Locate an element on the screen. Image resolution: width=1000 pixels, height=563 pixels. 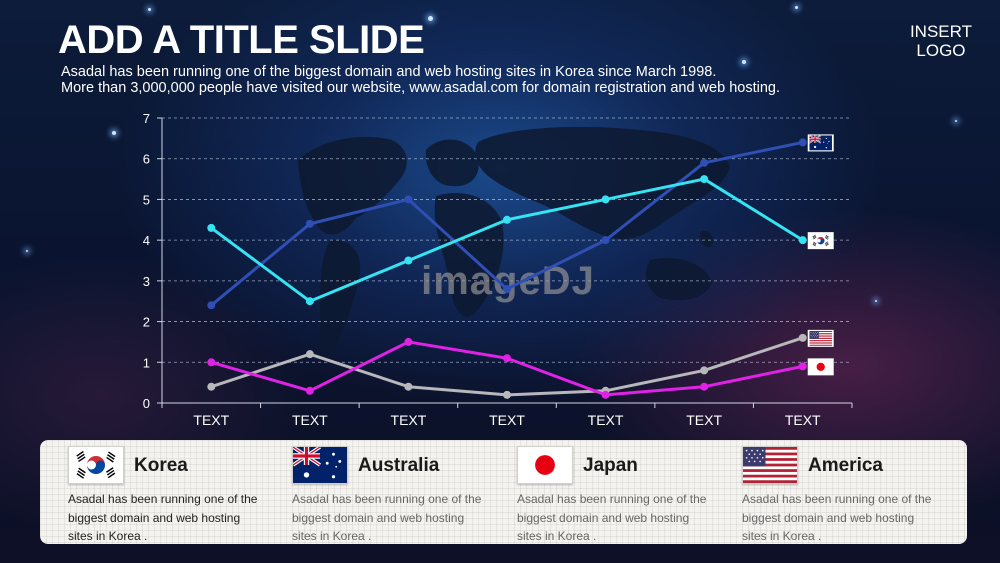
logo-line-2: LOGO is located at coordinates (941, 50).